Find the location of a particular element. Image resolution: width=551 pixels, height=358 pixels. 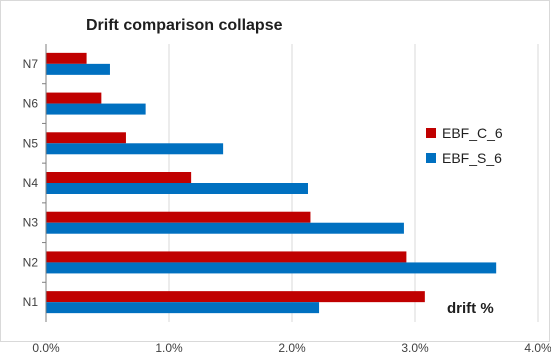

bar-EBF_S_6-N7 is located at coordinates (78, 69).